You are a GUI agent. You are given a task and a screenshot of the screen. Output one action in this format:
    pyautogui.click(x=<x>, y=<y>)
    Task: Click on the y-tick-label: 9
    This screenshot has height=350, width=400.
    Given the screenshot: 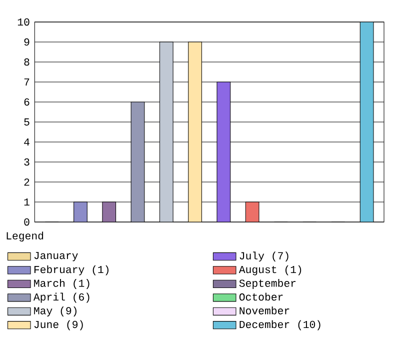 What is the action you would take?
    pyautogui.click(x=27, y=42)
    